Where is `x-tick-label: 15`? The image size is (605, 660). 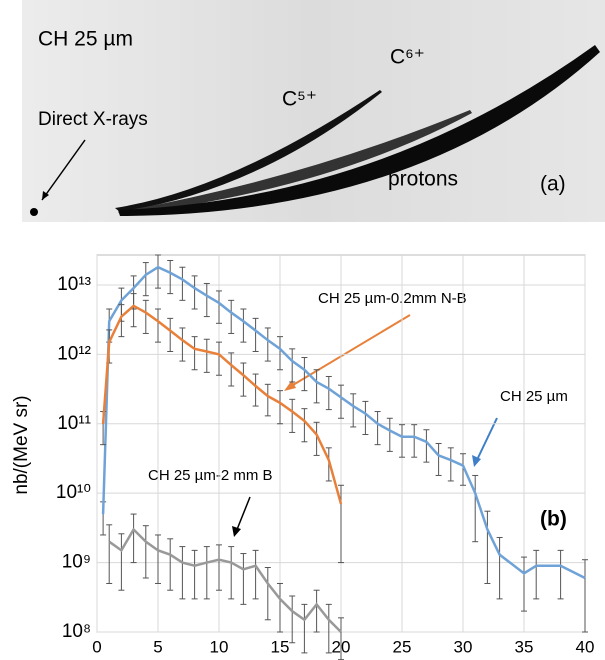
x-tick-label: 15 is located at coordinates (280, 646).